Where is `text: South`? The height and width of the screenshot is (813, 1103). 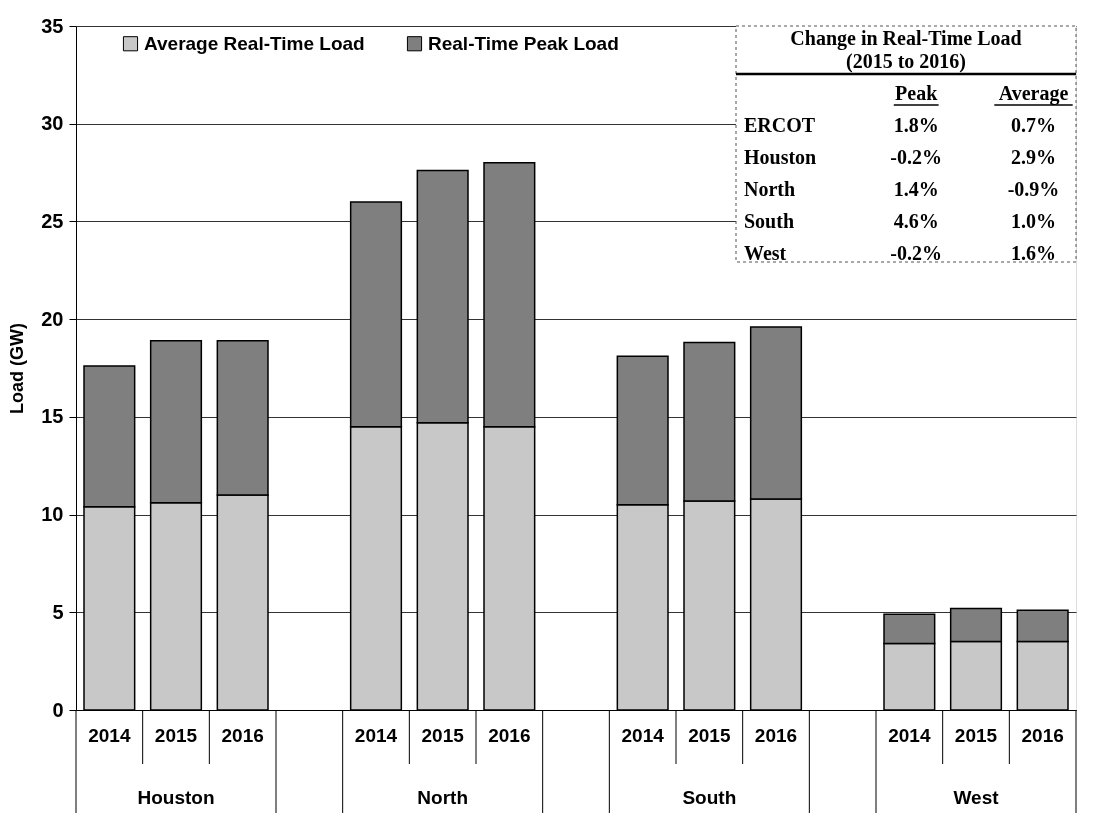
text: South is located at coordinates (709, 797).